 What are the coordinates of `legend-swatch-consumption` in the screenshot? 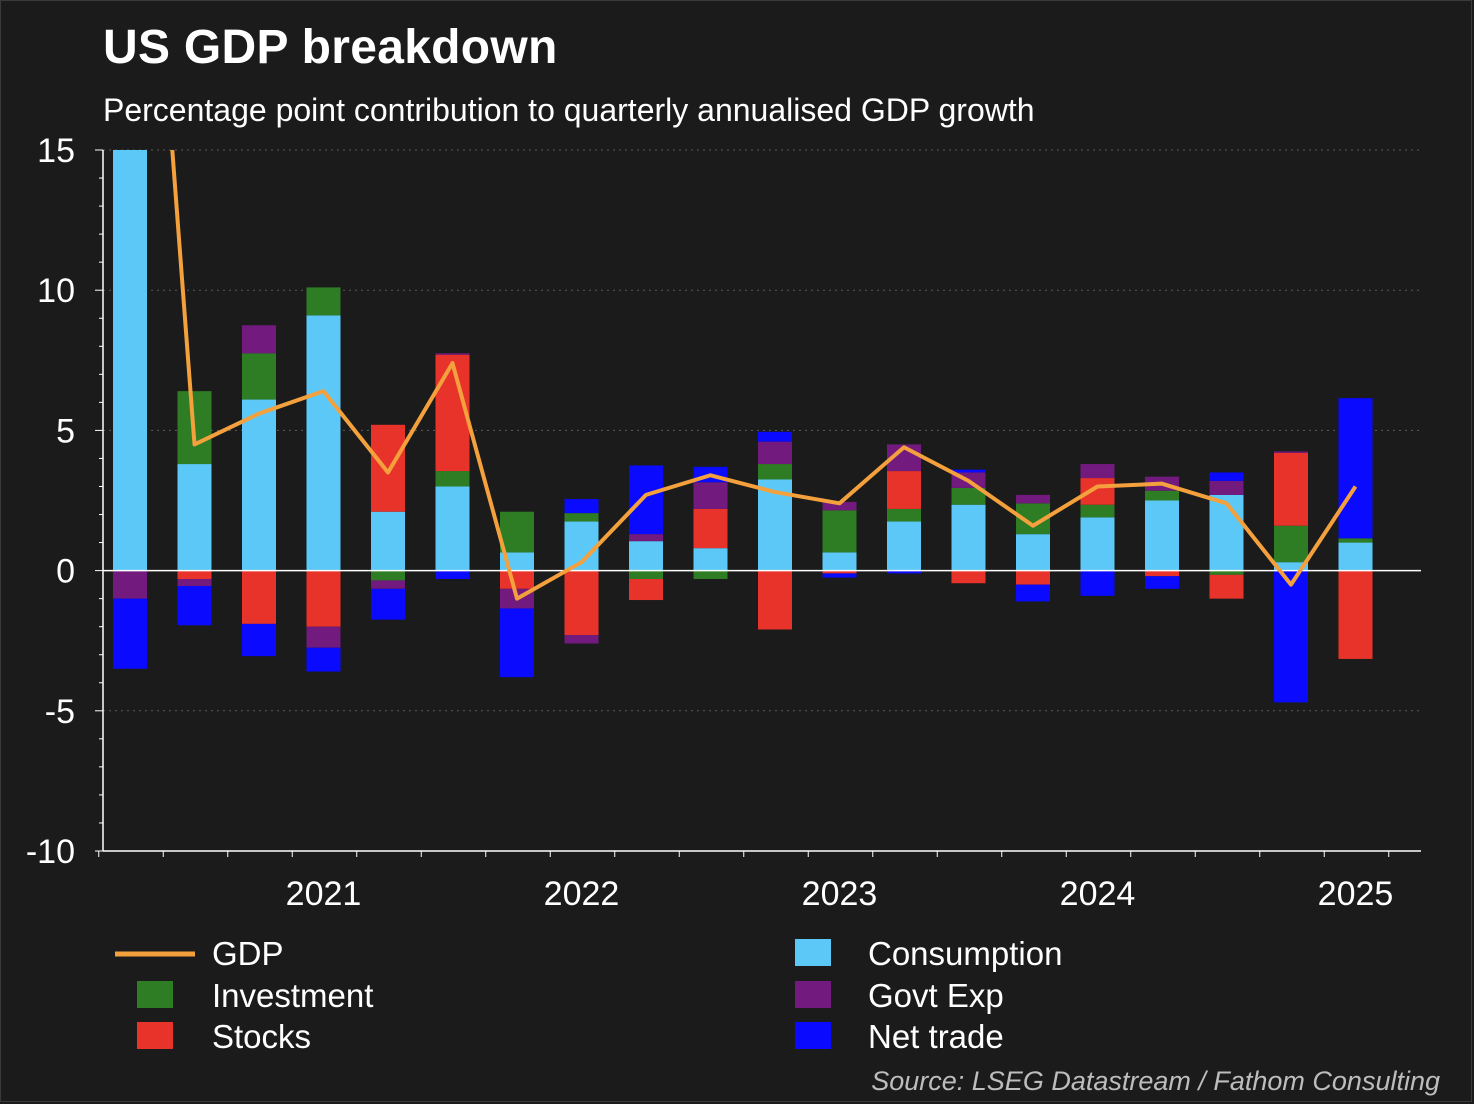 It's located at (813, 952).